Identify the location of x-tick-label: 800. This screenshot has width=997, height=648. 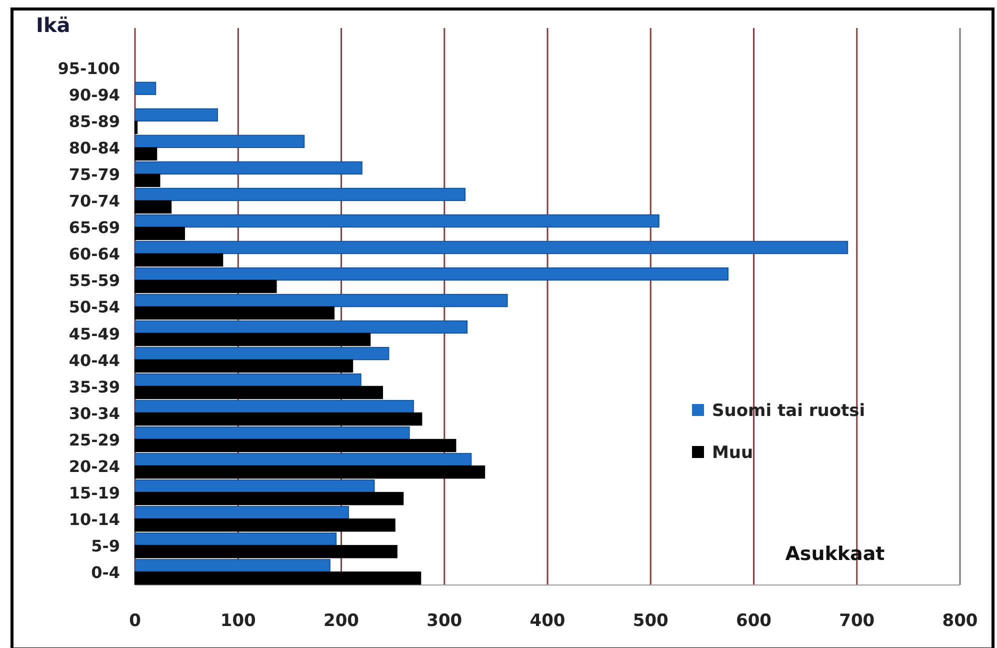
(960, 621).